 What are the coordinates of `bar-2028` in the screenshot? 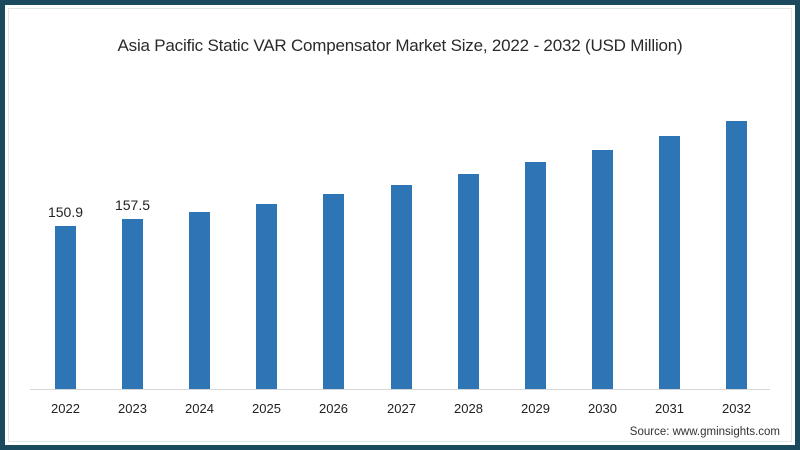 It's located at (468, 281).